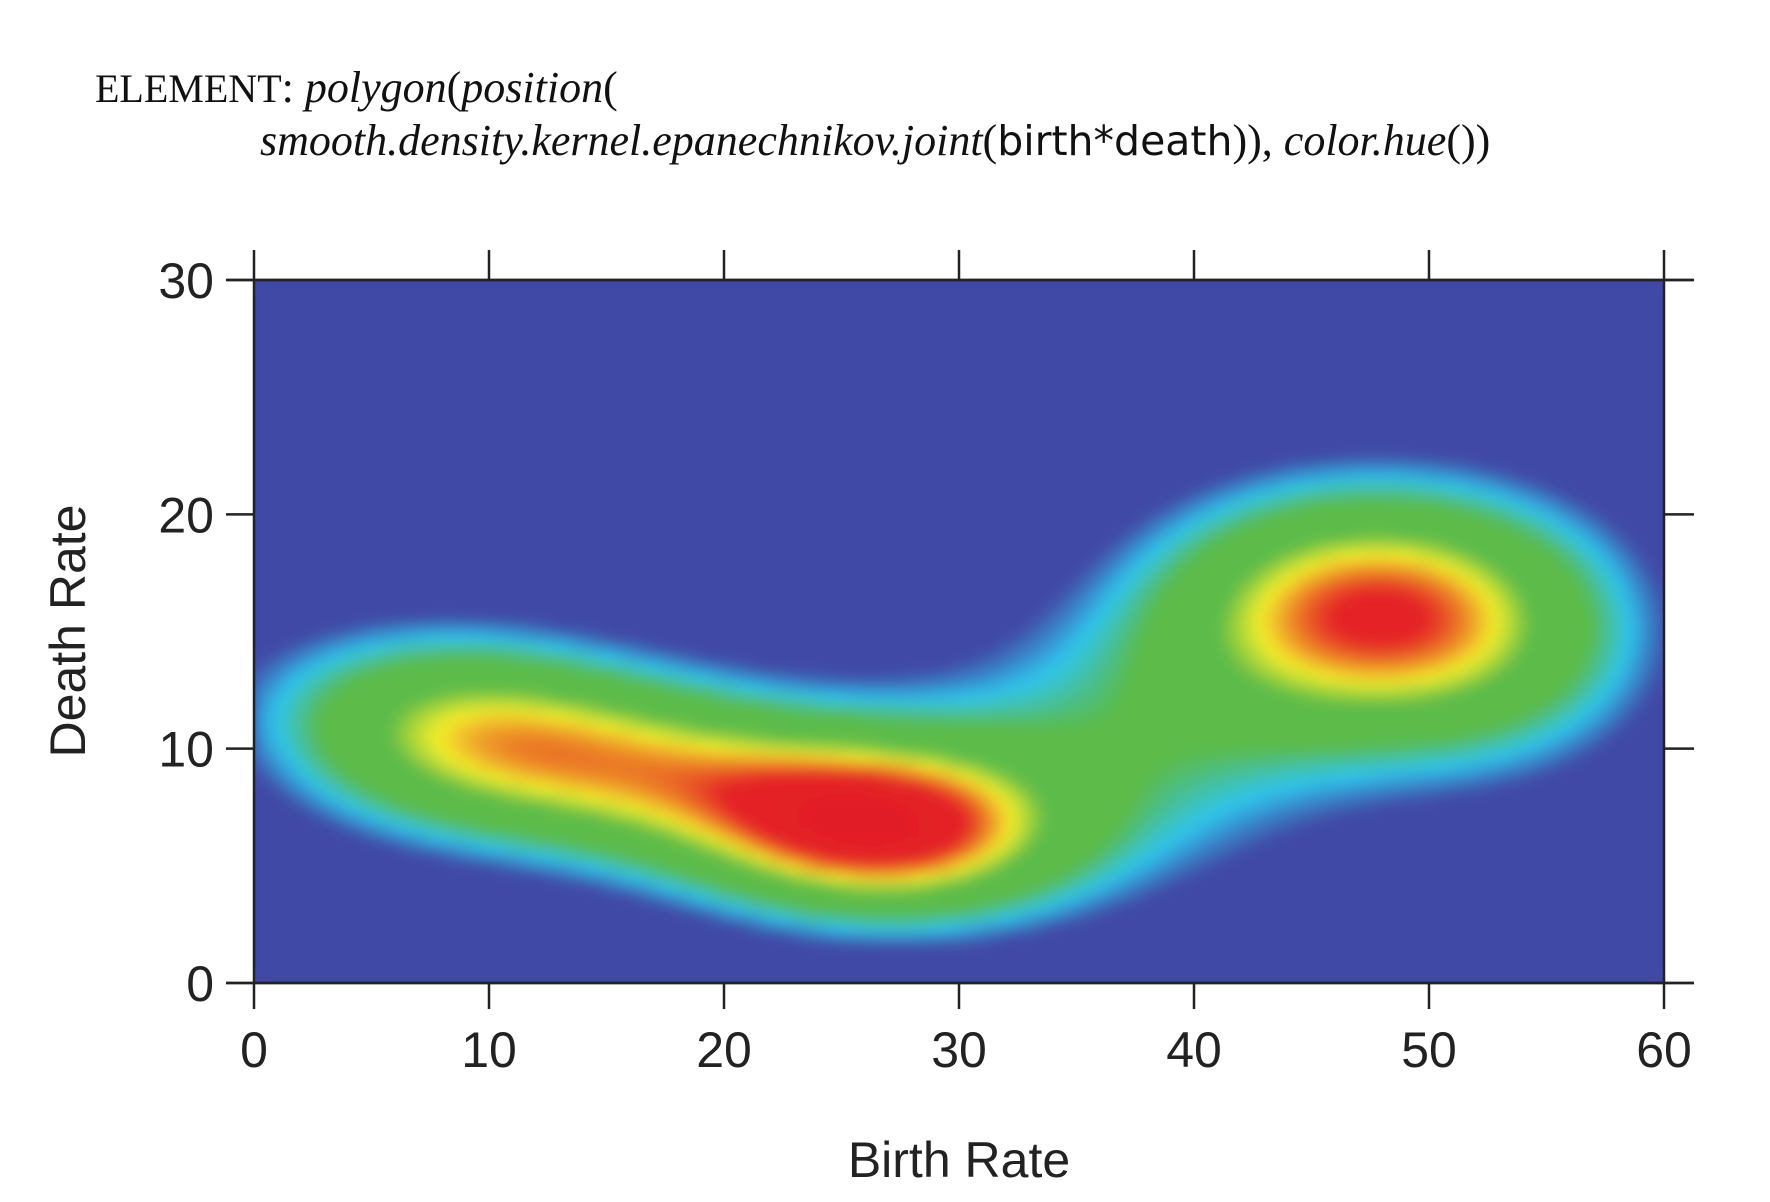 The image size is (1770, 1202). What do you see at coordinates (1104, 141) in the screenshot?
I see `caption-star: *` at bounding box center [1104, 141].